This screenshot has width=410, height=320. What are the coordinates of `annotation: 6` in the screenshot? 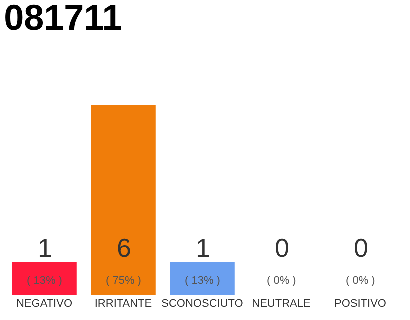 It's located at (124, 248).